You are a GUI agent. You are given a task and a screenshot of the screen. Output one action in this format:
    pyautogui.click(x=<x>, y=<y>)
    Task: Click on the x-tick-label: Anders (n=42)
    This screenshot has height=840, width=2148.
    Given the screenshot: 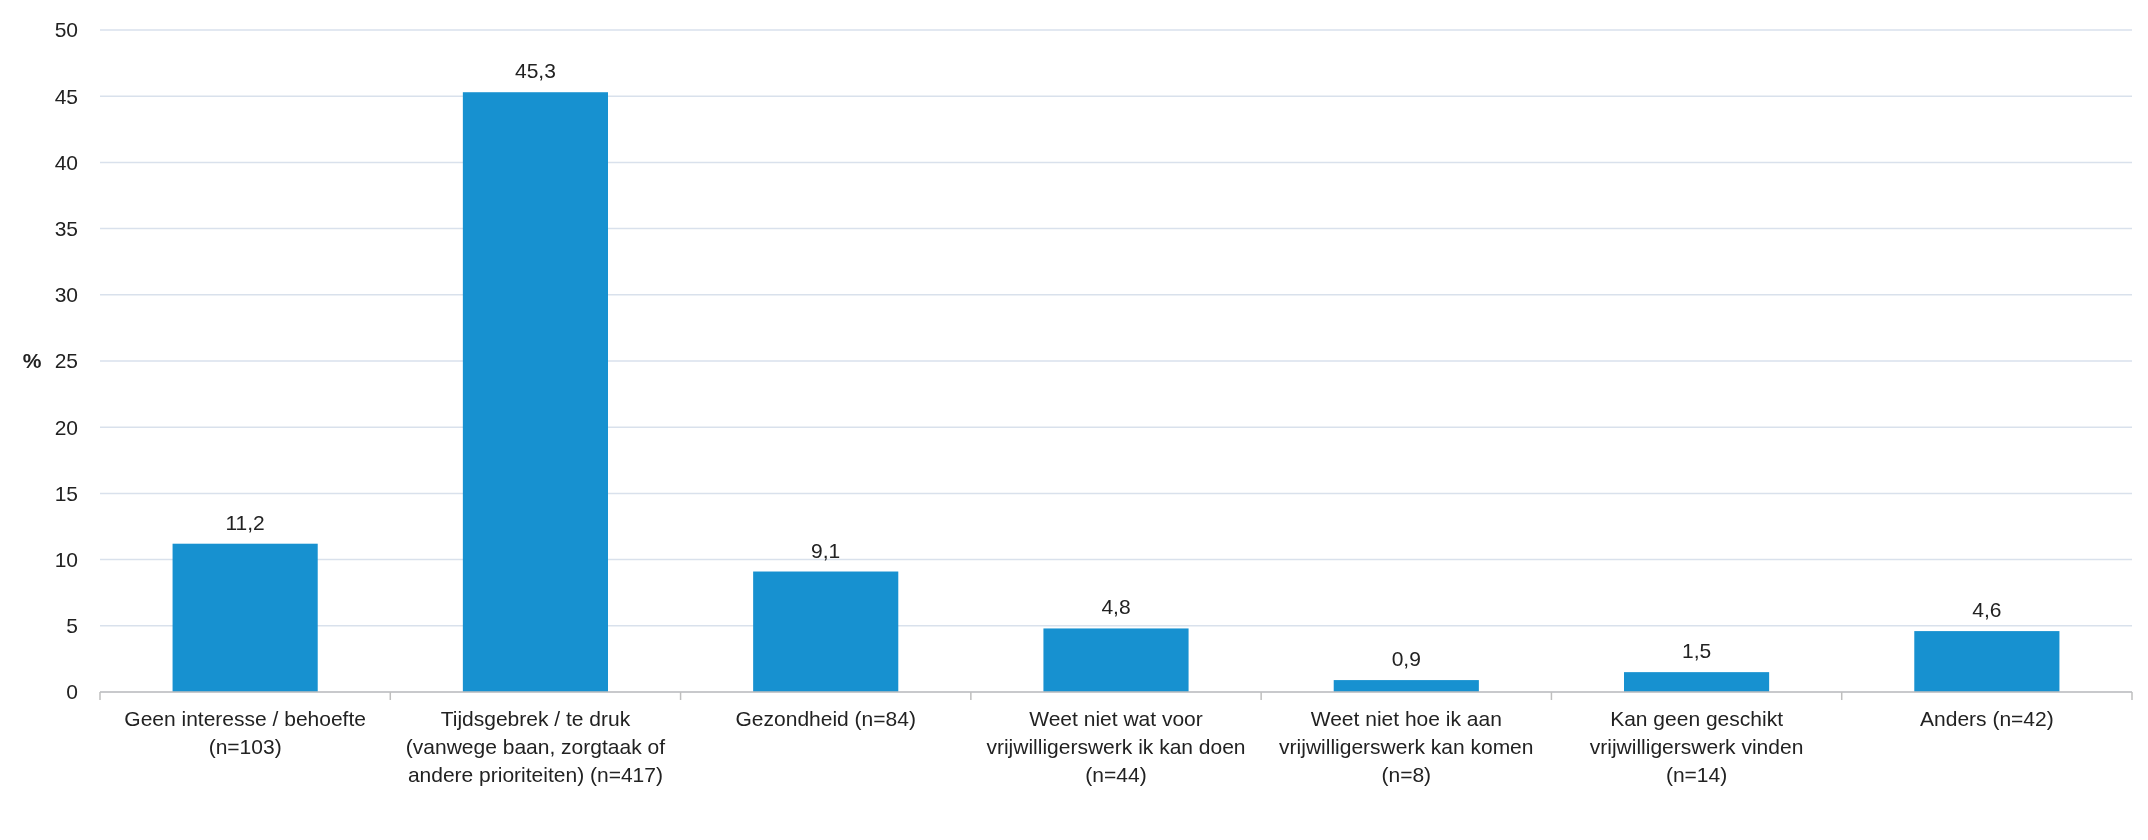 What is the action you would take?
    pyautogui.click(x=1987, y=718)
    